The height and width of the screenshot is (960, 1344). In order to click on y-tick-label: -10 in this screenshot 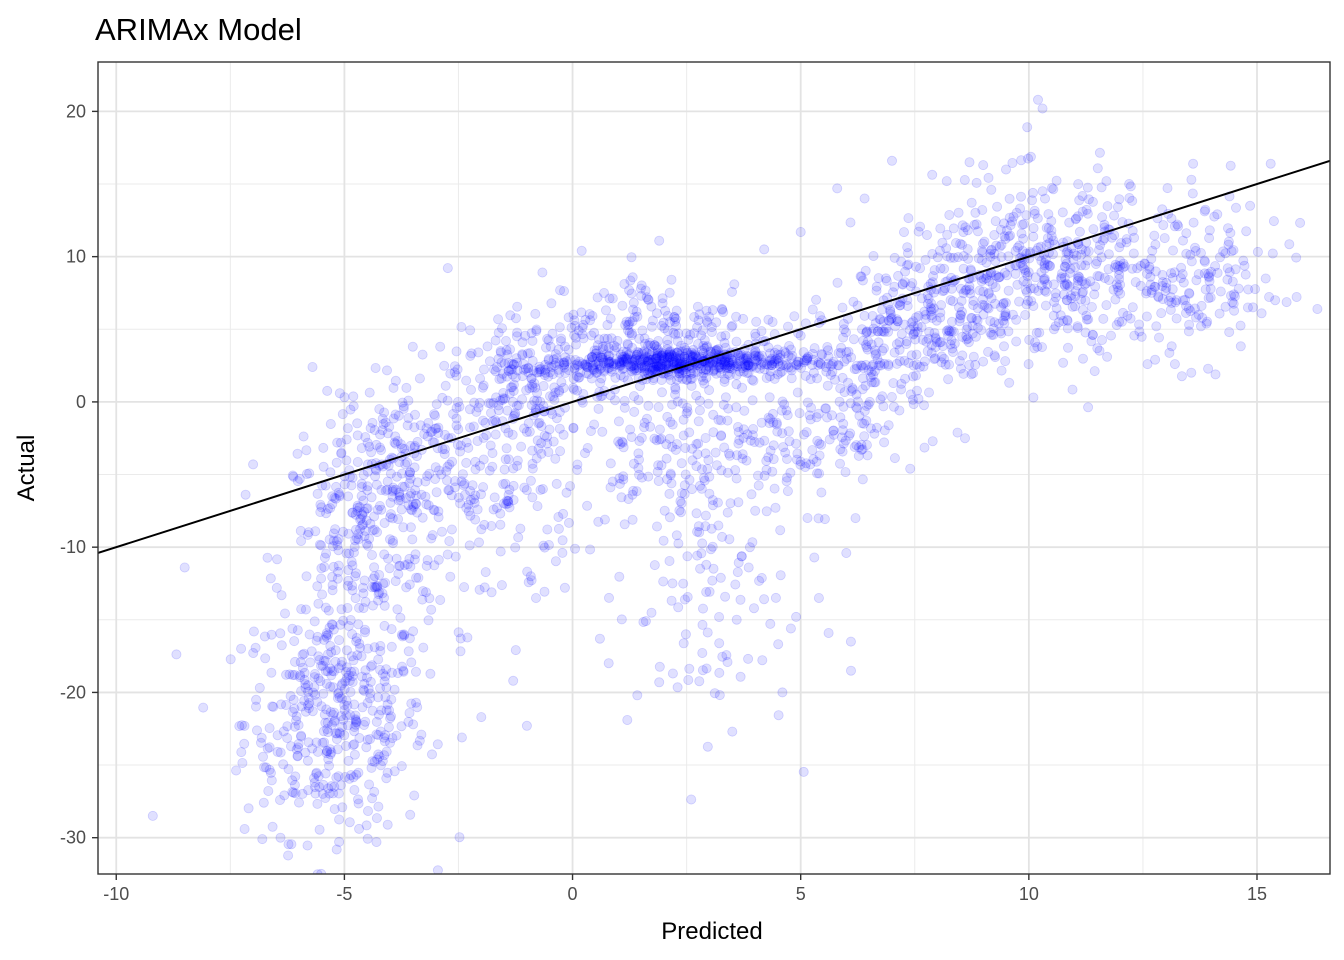, I will do `click(73, 547)`.